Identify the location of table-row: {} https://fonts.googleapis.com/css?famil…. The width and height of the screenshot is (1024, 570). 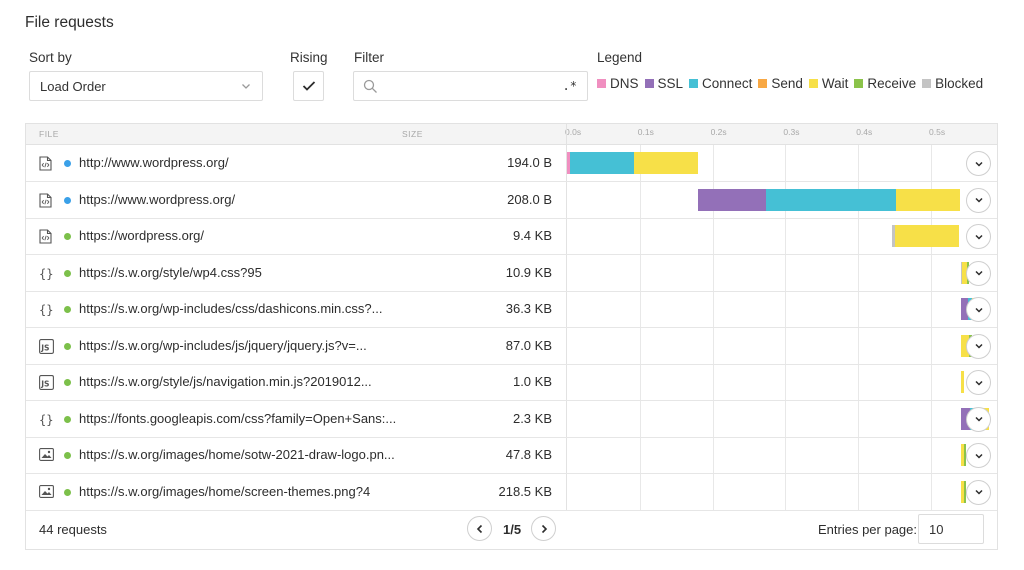
(511, 419).